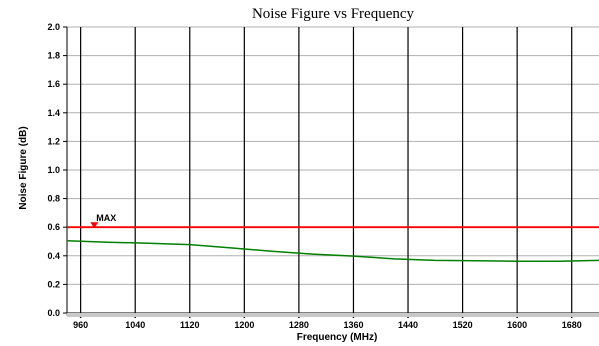 This screenshot has height=346, width=599. What do you see at coordinates (53, 113) in the screenshot?
I see `y-tick-label: 1.4` at bounding box center [53, 113].